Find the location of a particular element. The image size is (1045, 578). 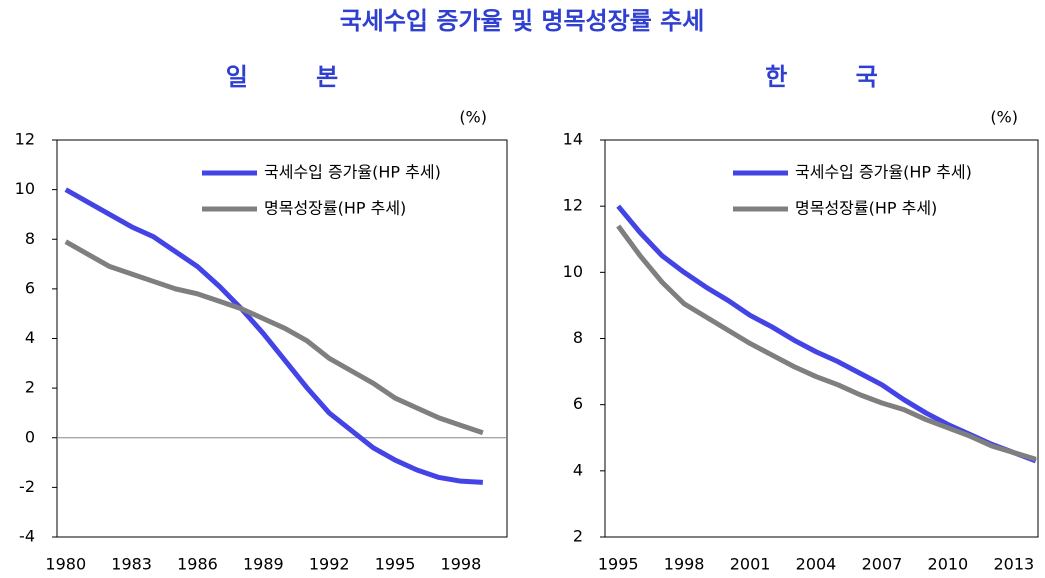

x-tick-label: 2007 is located at coordinates (882, 564).